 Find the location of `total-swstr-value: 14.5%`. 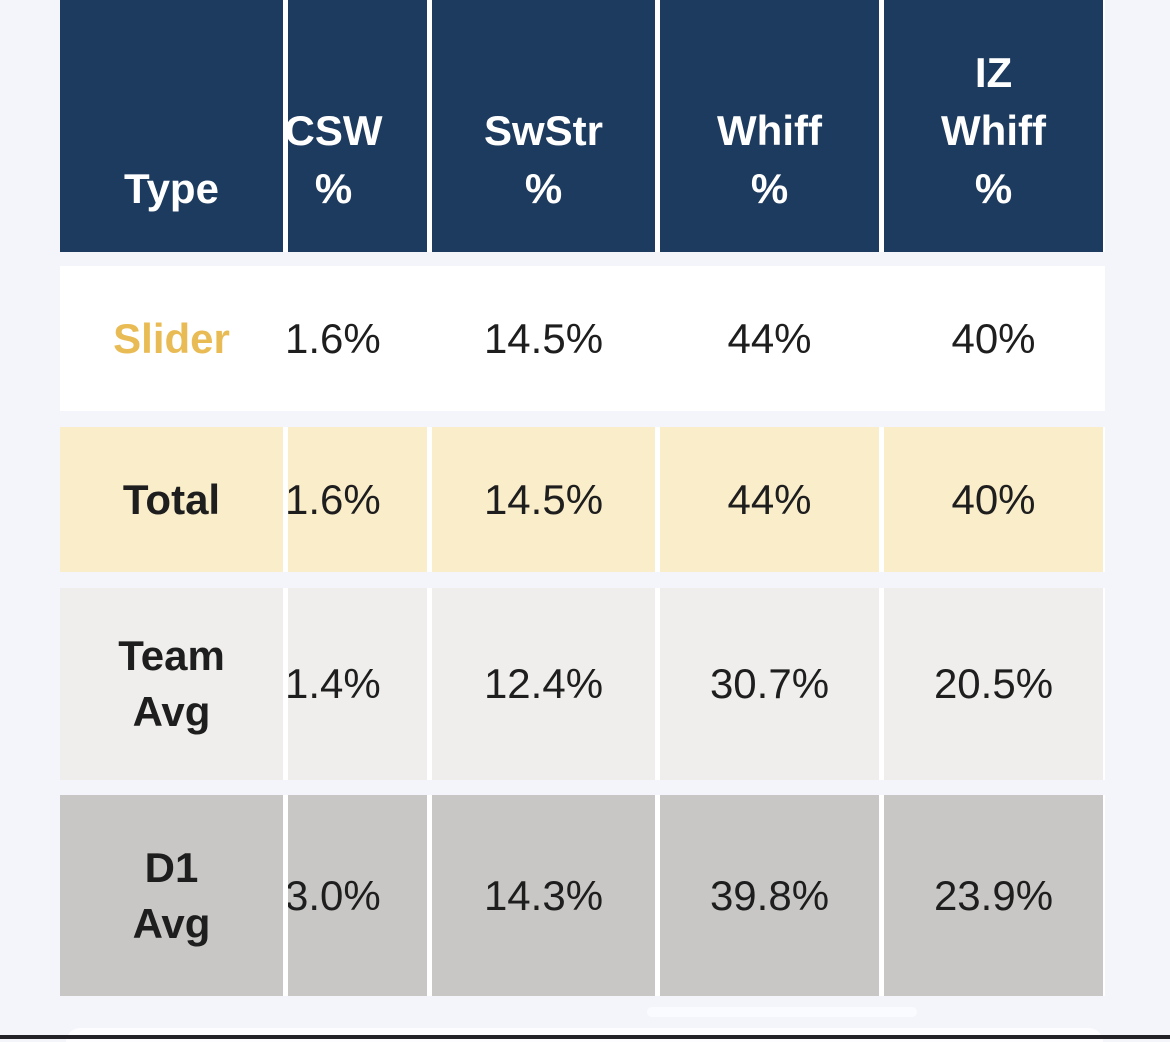

total-swstr-value: 14.5% is located at coordinates (543, 499).